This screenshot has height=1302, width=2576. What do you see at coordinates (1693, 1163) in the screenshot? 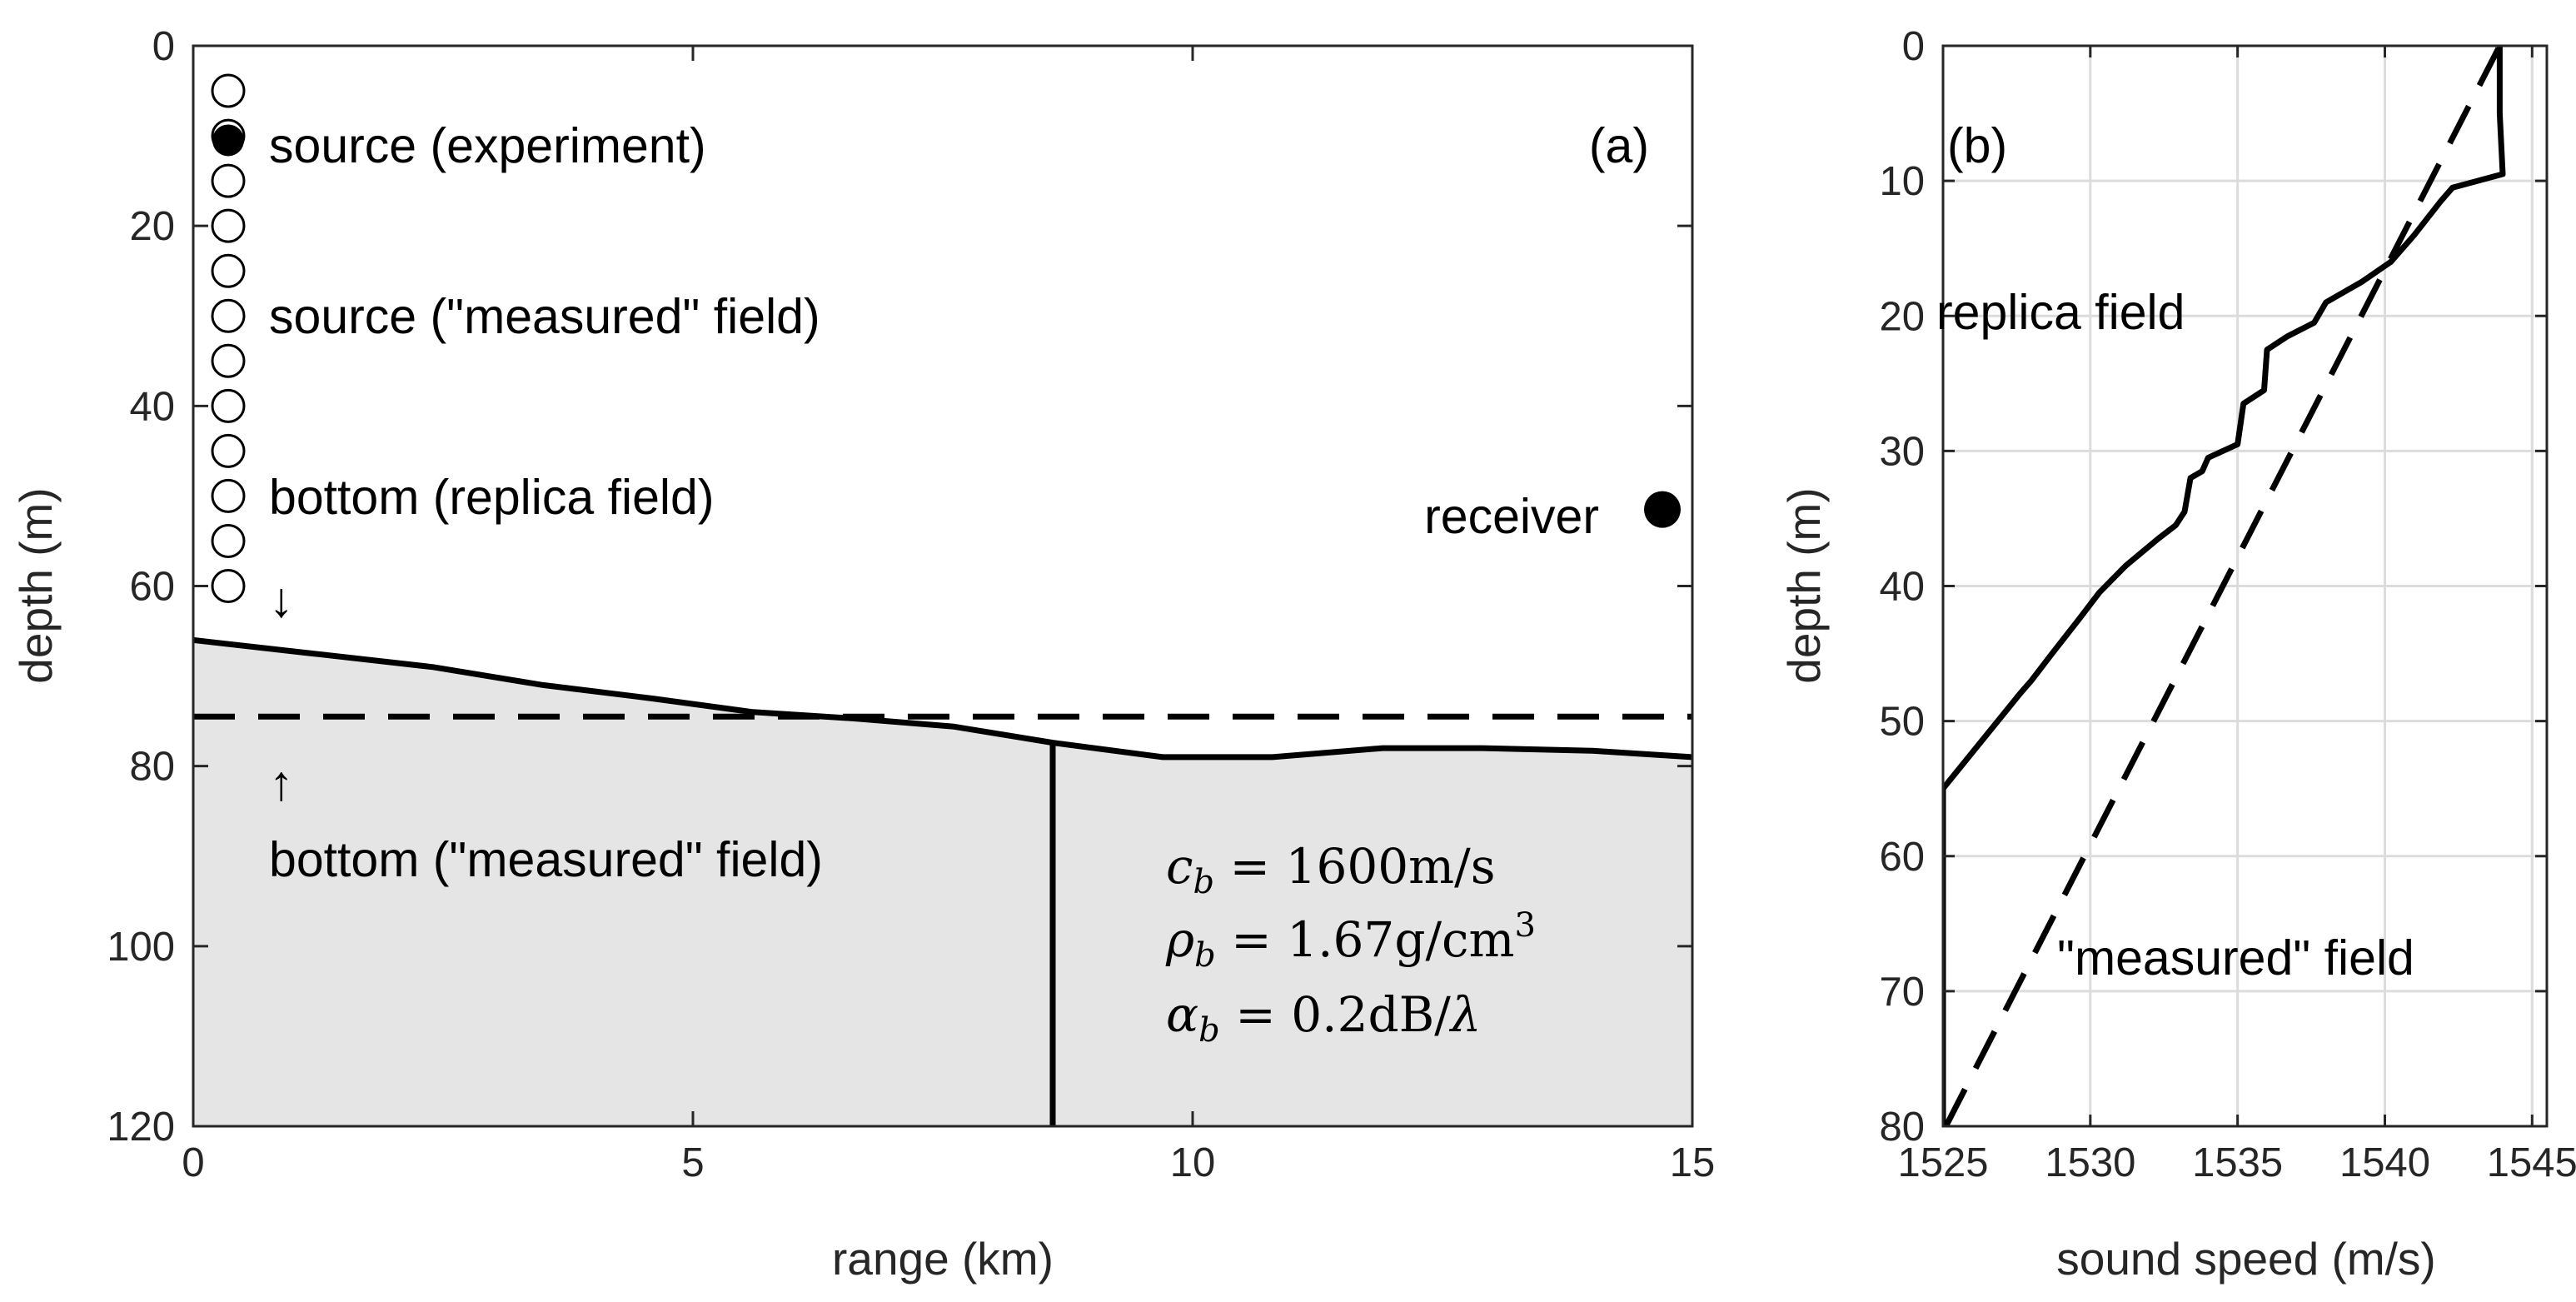
I see `x-tick-label: 15` at bounding box center [1693, 1163].